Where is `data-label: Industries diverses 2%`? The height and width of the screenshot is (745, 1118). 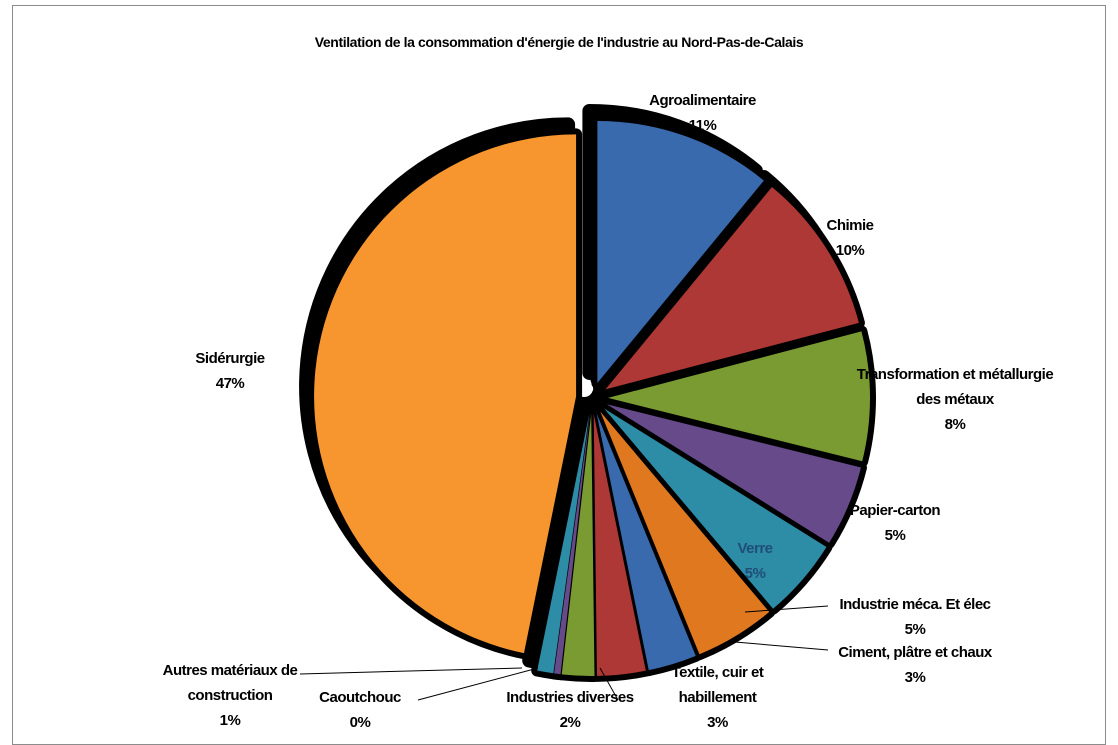
data-label: Industries diverses 2% is located at coordinates (570, 710).